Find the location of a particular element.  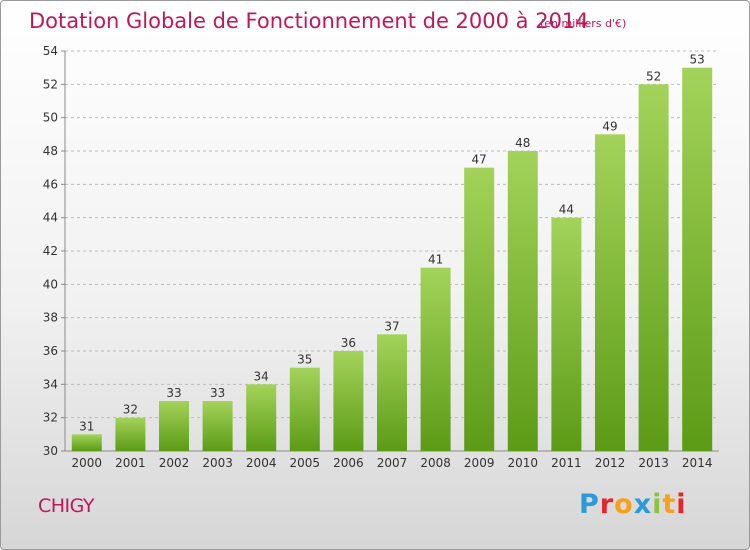

y-tick-label: 46 is located at coordinates (50, 184).